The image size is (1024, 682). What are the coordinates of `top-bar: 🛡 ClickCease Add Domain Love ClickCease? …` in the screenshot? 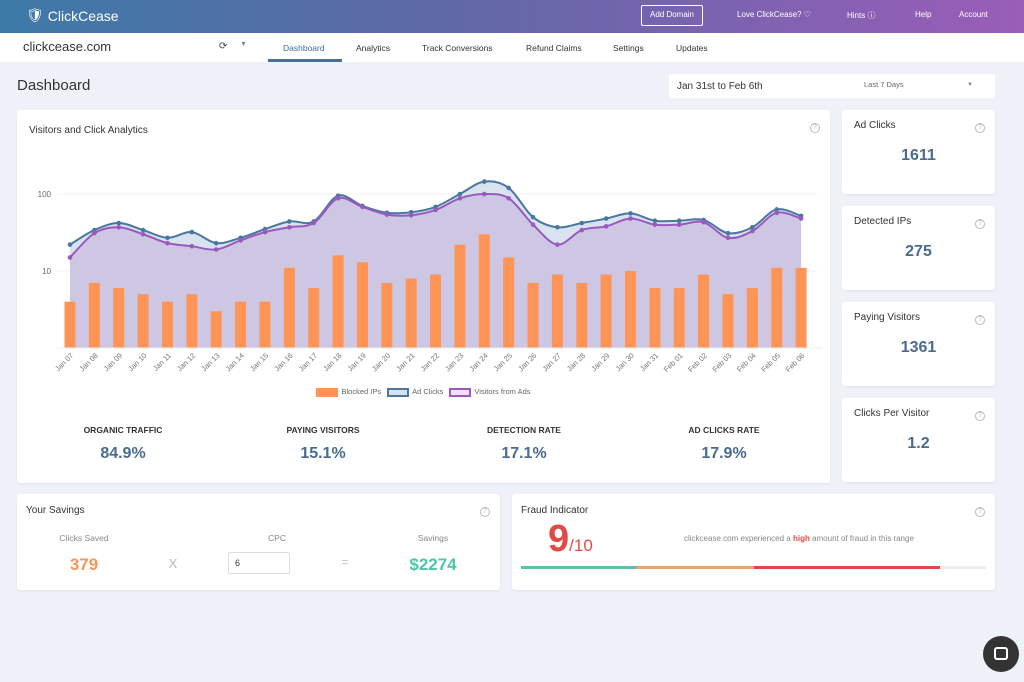 It's located at (512, 16).